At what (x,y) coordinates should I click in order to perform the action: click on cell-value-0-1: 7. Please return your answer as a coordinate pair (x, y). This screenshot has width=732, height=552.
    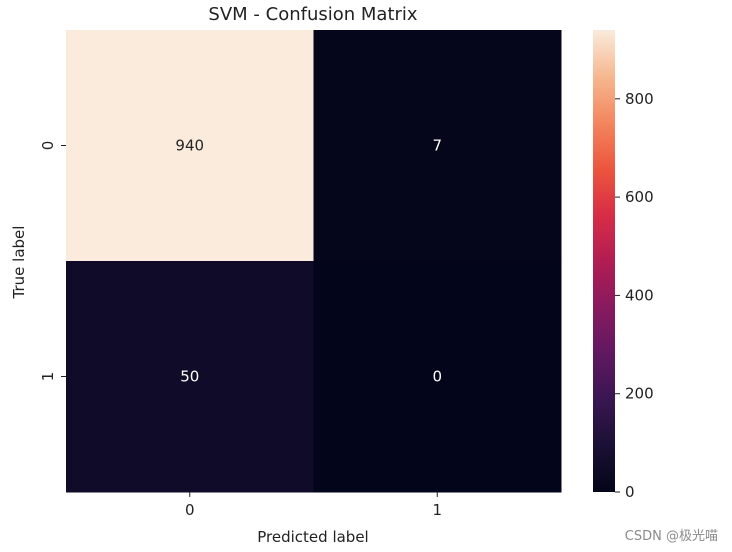
    Looking at the image, I should click on (437, 146).